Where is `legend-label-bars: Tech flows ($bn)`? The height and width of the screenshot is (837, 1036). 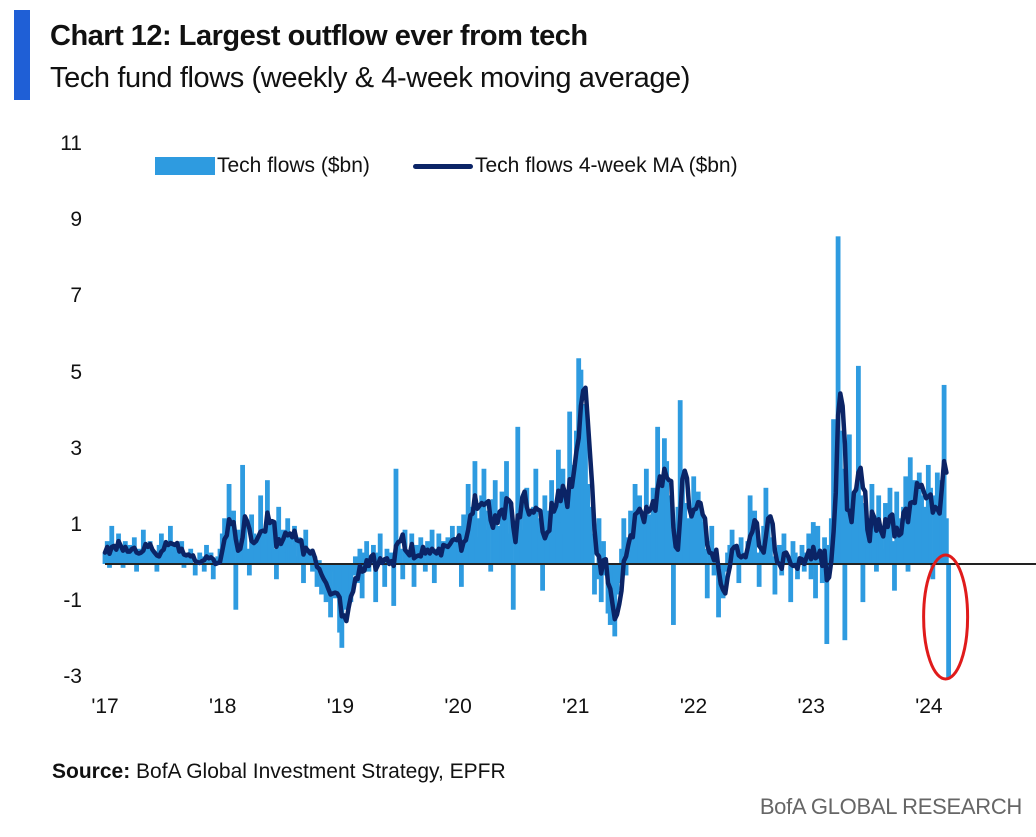
legend-label-bars: Tech flows ($bn) is located at coordinates (293, 165).